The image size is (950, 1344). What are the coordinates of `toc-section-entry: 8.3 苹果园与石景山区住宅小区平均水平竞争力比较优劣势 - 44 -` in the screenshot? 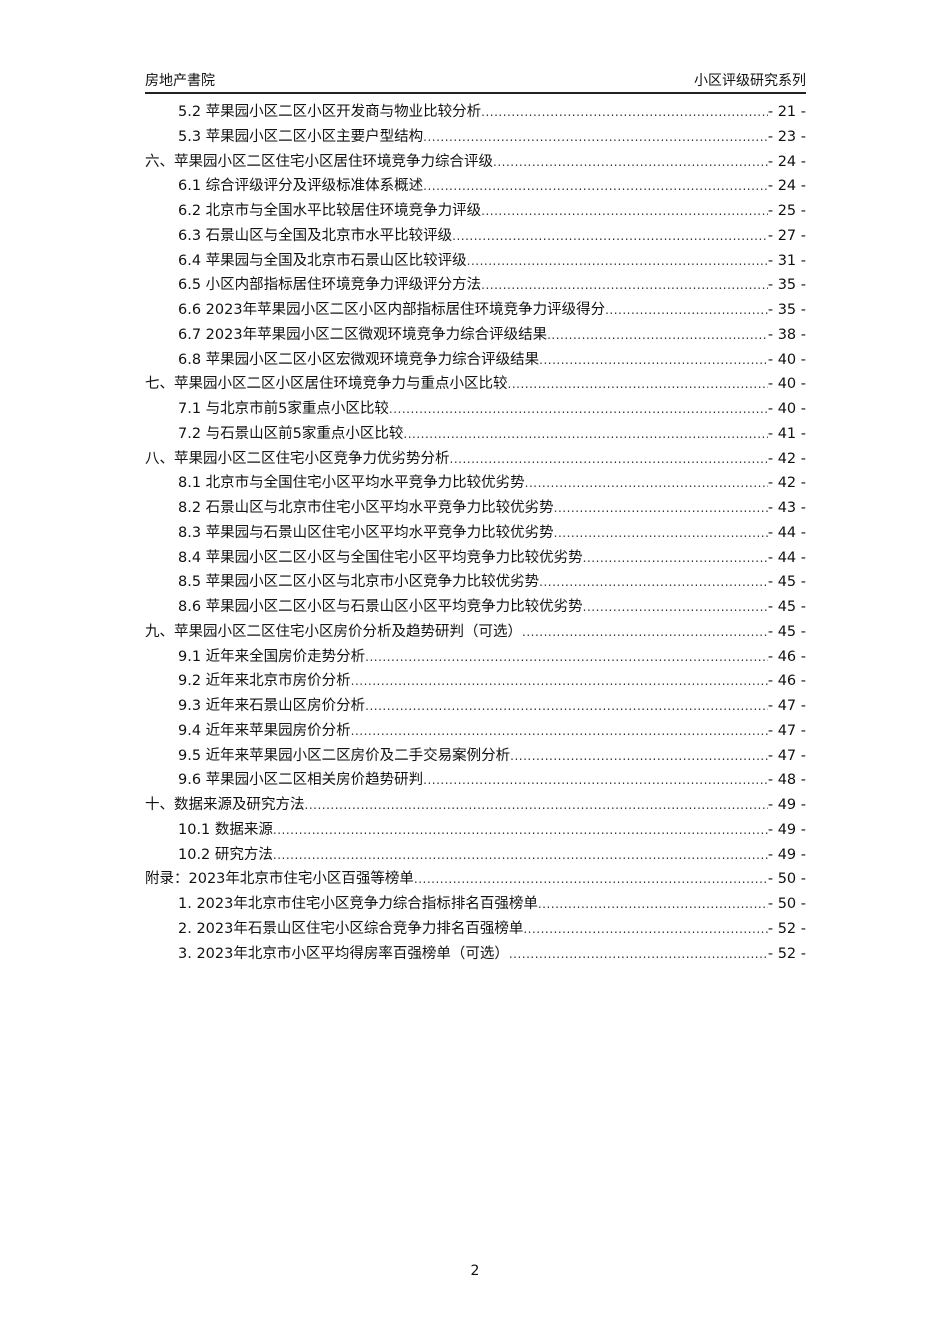 It's located at (475, 533).